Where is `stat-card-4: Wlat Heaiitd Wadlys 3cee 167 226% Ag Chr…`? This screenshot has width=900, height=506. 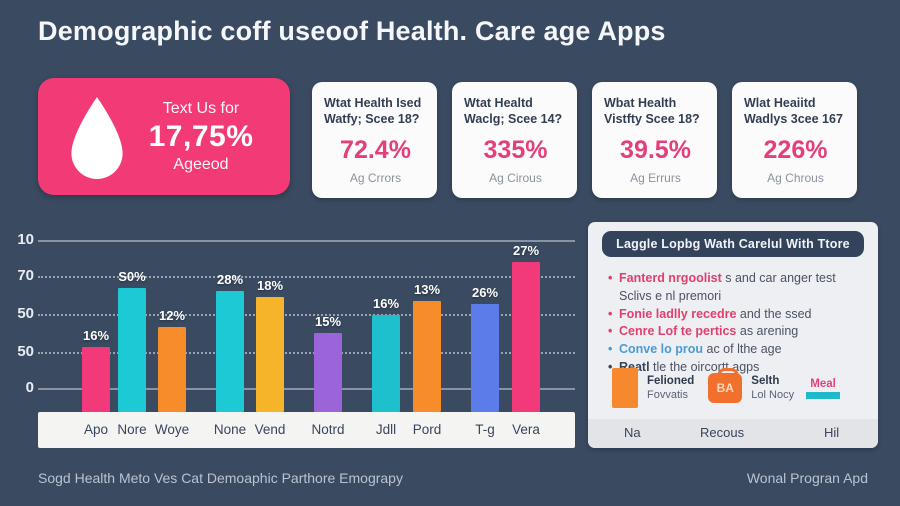
stat-card-4: Wlat Heaiitd Wadlys 3cee 167 226% Ag Chr… is located at coordinates (794, 140).